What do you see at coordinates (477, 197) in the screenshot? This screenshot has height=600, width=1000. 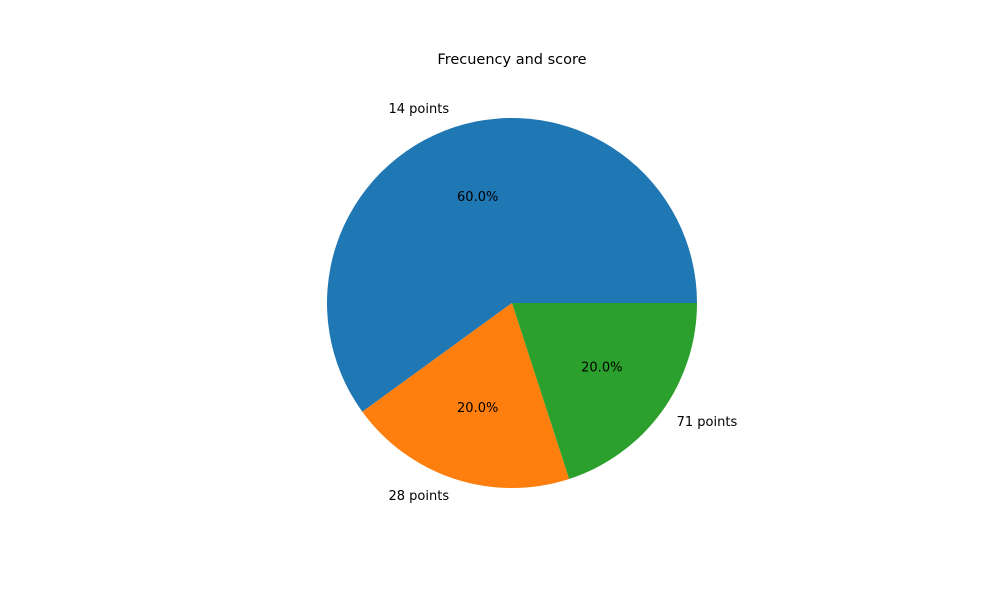 I see `slice-percent-label: 60.0%` at bounding box center [477, 197].